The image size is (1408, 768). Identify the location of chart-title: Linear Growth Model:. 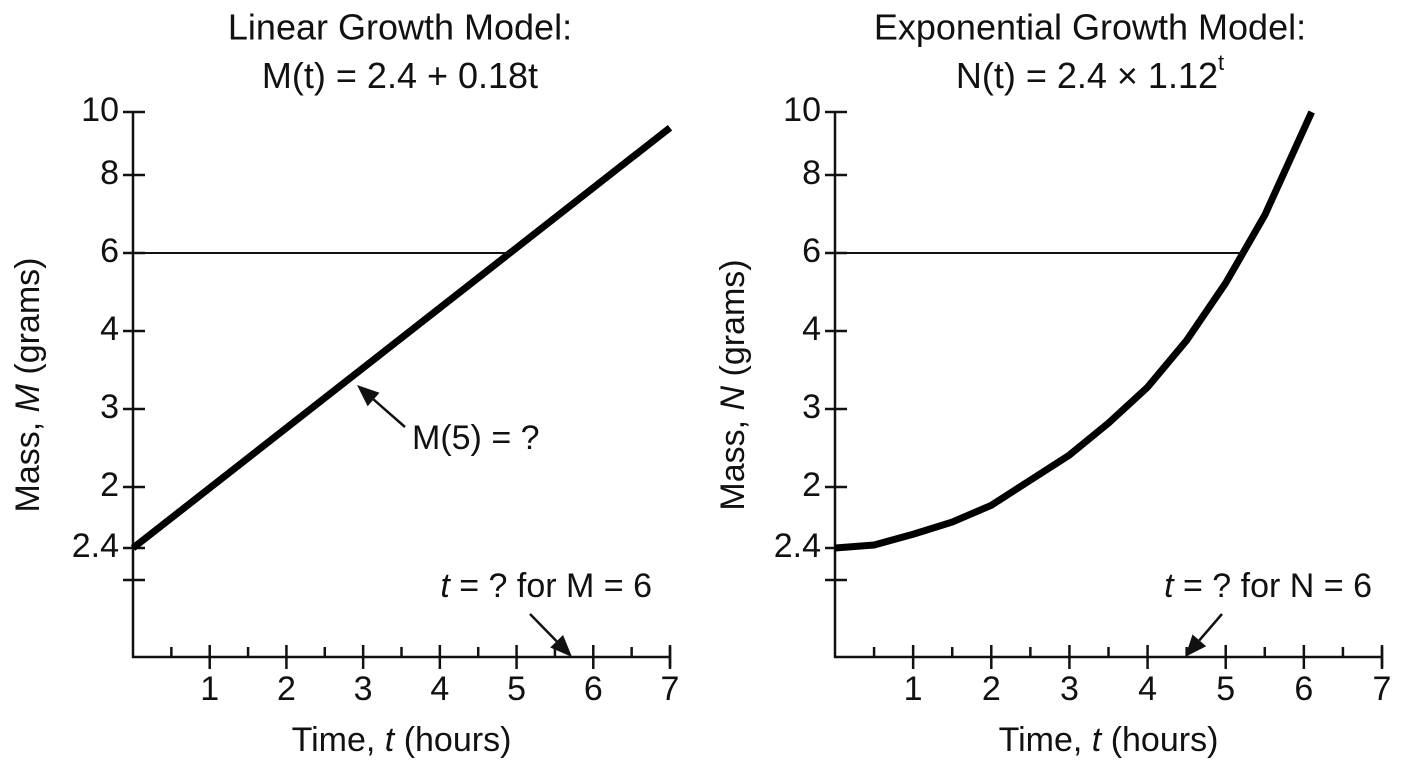
(400, 27).